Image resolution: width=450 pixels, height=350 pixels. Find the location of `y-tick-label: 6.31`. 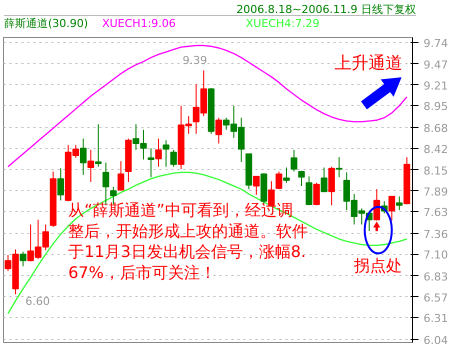

y-tick-label: 6.31 is located at coordinates (436, 319).